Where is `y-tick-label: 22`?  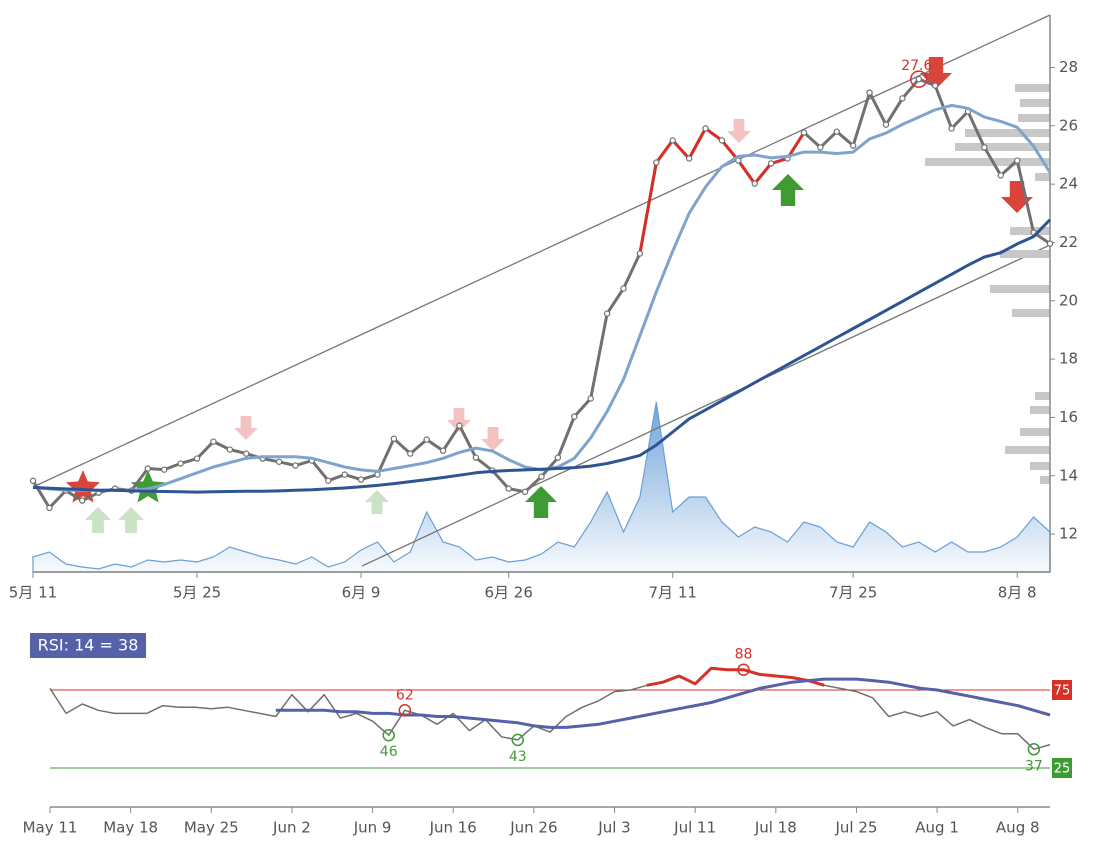 y-tick-label: 22 is located at coordinates (1068, 242).